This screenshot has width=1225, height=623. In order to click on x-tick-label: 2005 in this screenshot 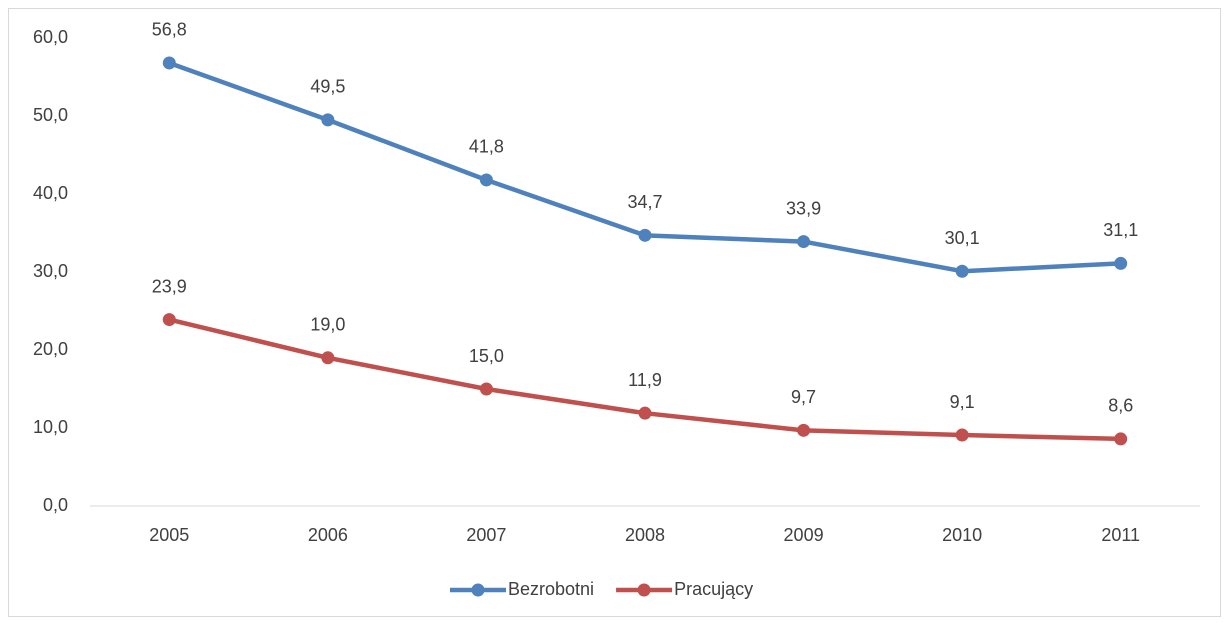, I will do `click(169, 535)`.